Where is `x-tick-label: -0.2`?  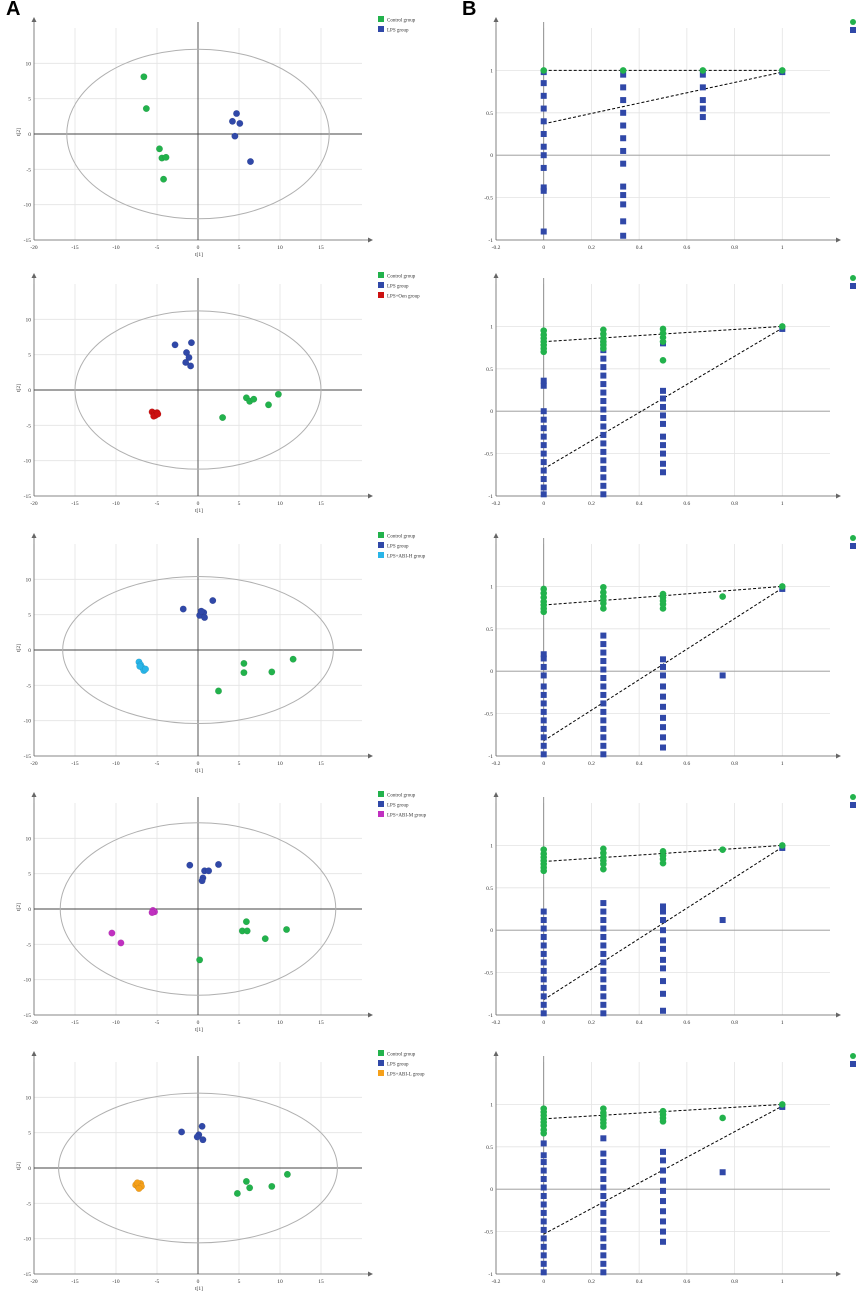
x-tick-label: -0.2 is located at coordinates (496, 1023).